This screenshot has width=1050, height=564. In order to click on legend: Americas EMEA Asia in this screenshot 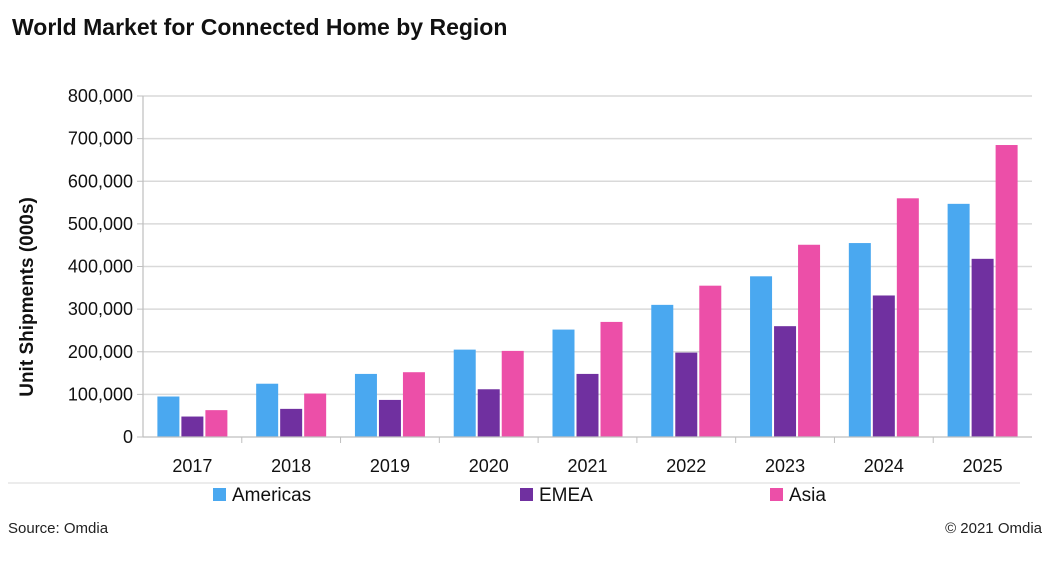, I will do `click(519, 495)`.